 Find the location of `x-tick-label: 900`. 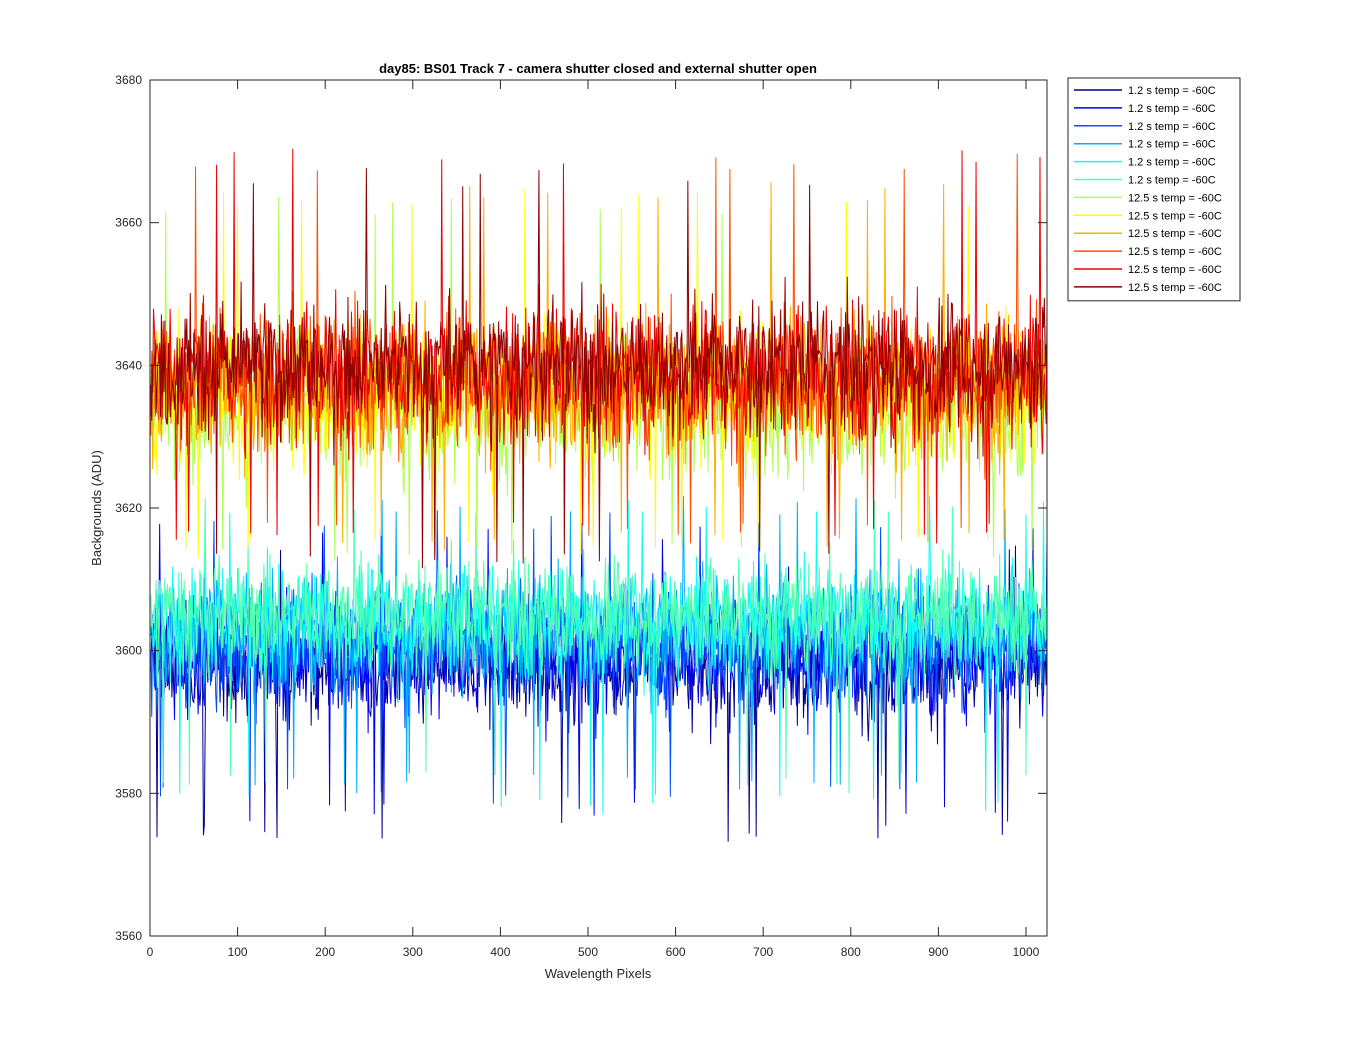

x-tick-label: 900 is located at coordinates (938, 952).